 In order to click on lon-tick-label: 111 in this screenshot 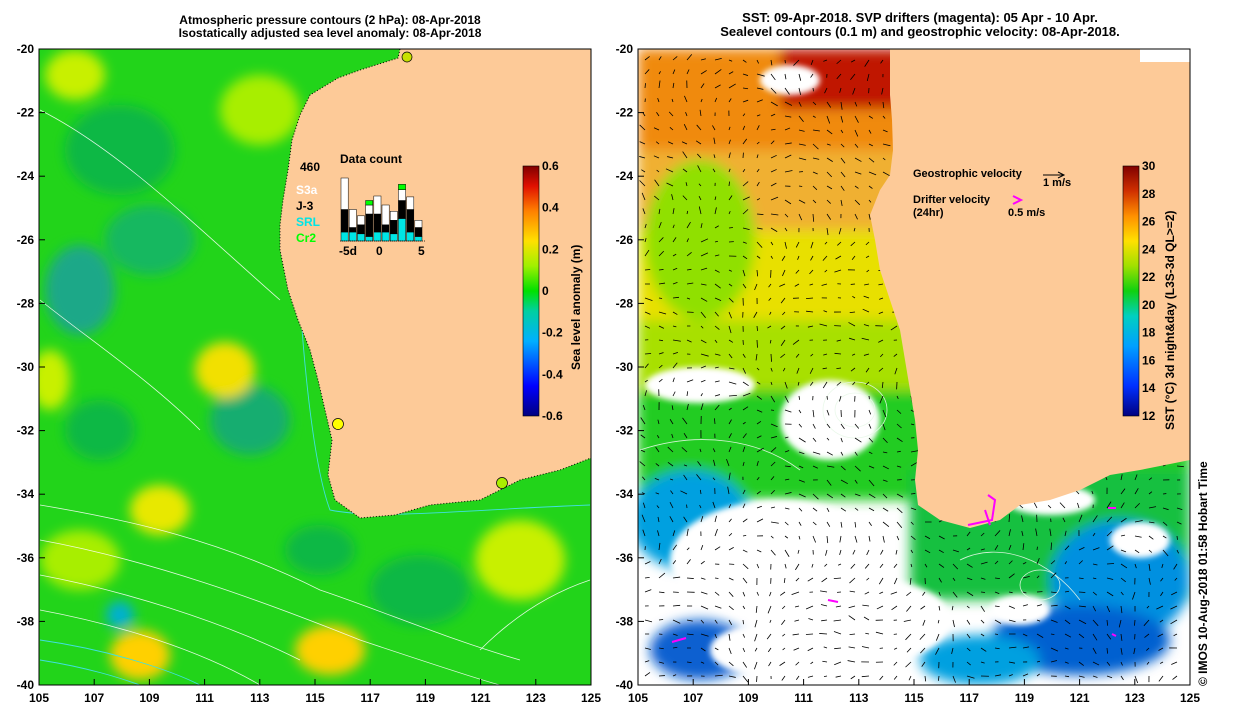, I will do `click(803, 698)`.